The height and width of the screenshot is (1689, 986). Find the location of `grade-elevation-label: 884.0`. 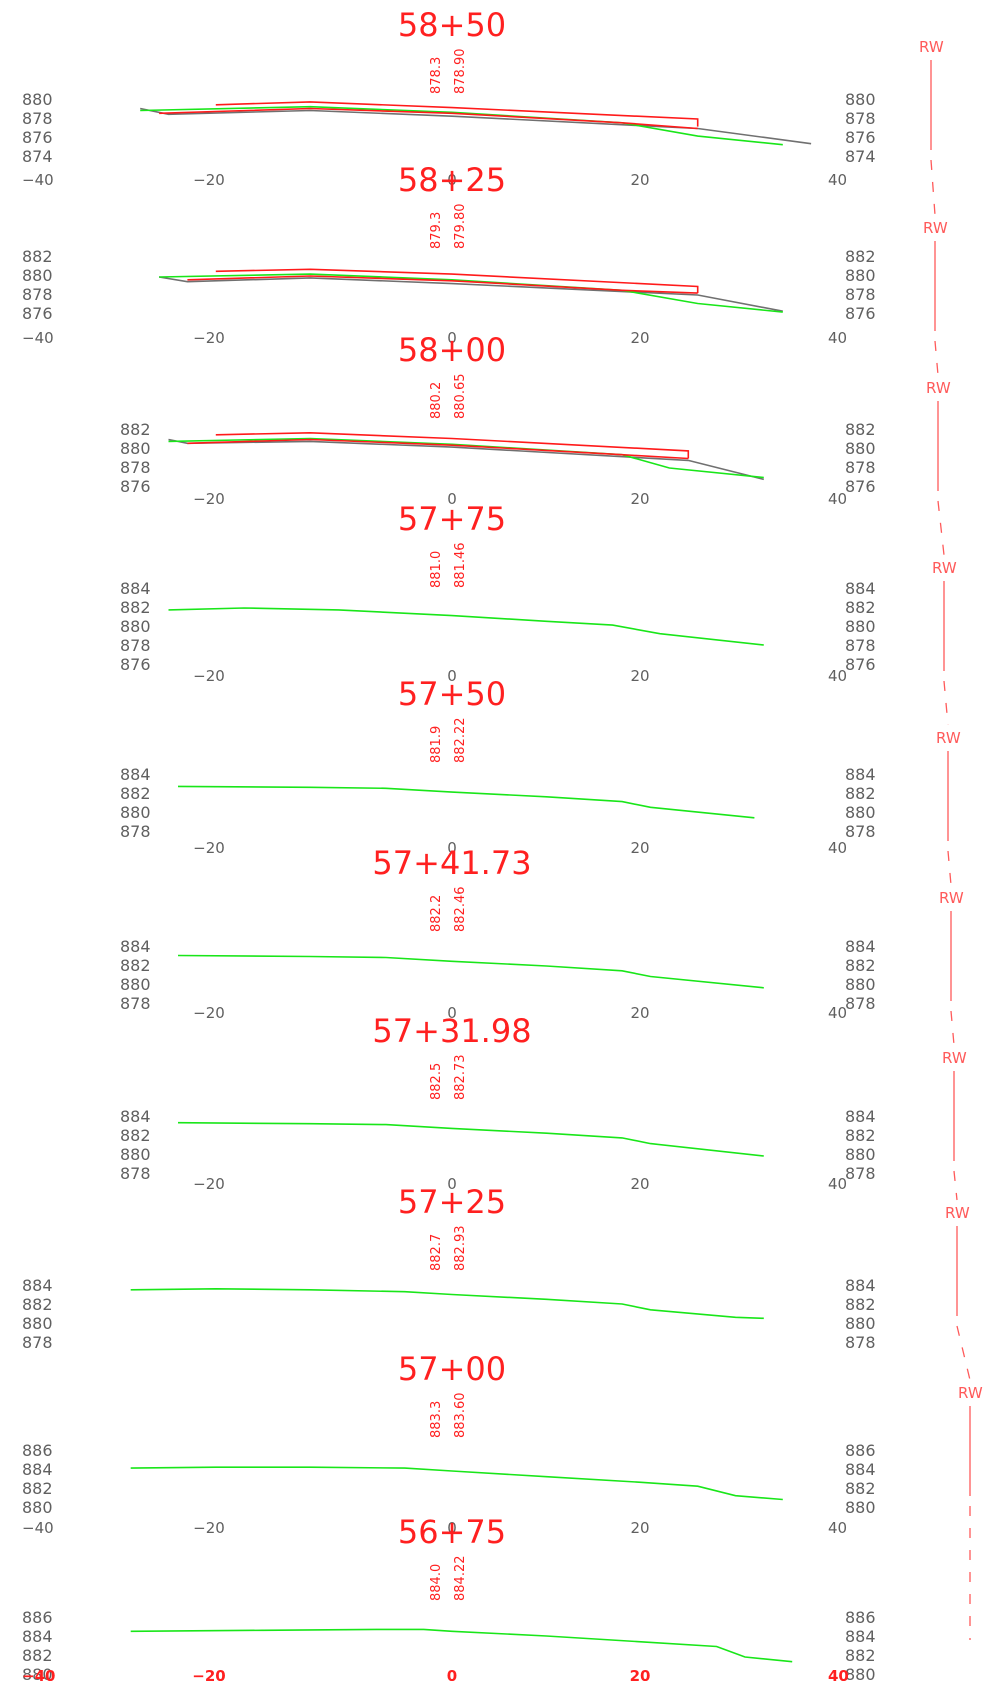

grade-elevation-label: 884.0 is located at coordinates (436, 1582).